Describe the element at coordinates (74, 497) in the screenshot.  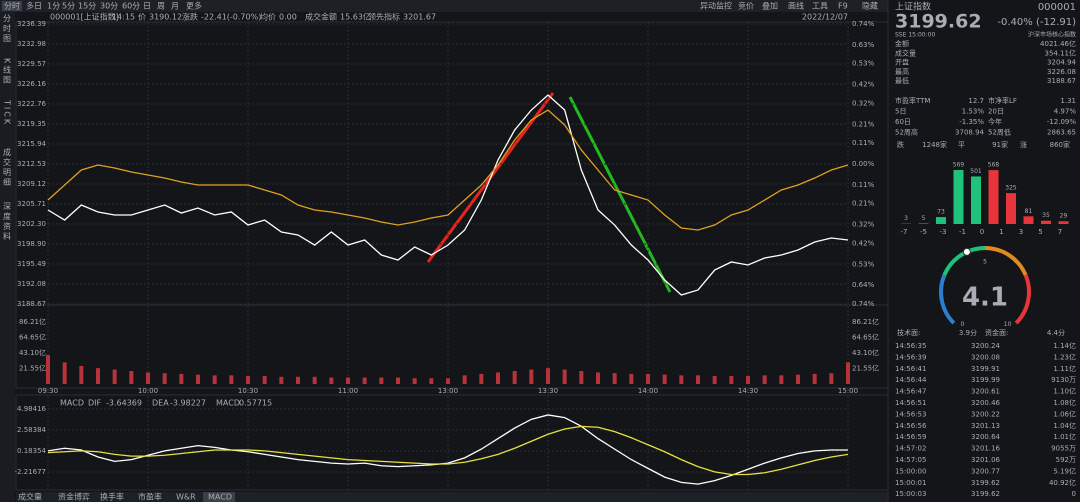
I see `bottom-tab: 资金博弈` at that location.